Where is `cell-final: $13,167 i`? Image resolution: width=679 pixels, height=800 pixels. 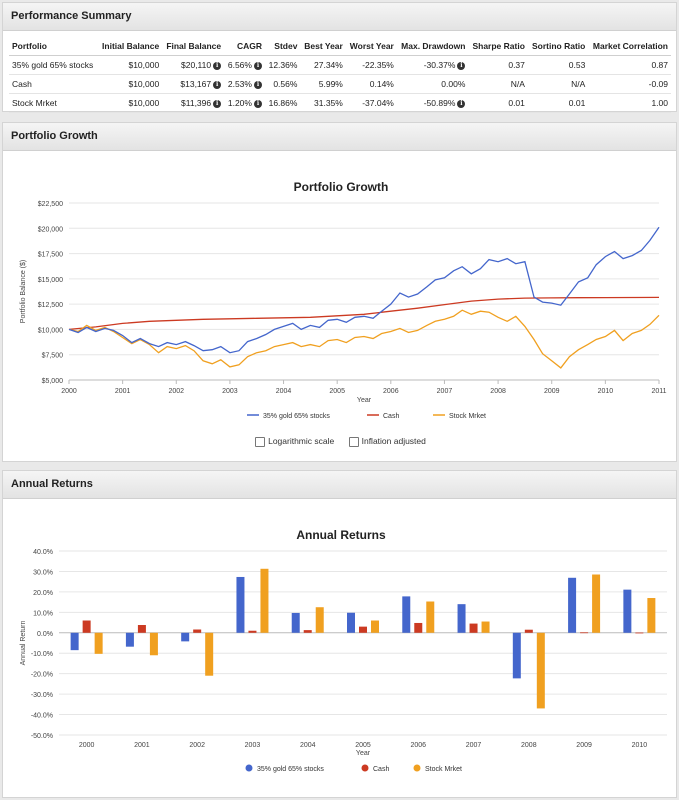 cell-final: $13,167 i is located at coordinates (193, 84).